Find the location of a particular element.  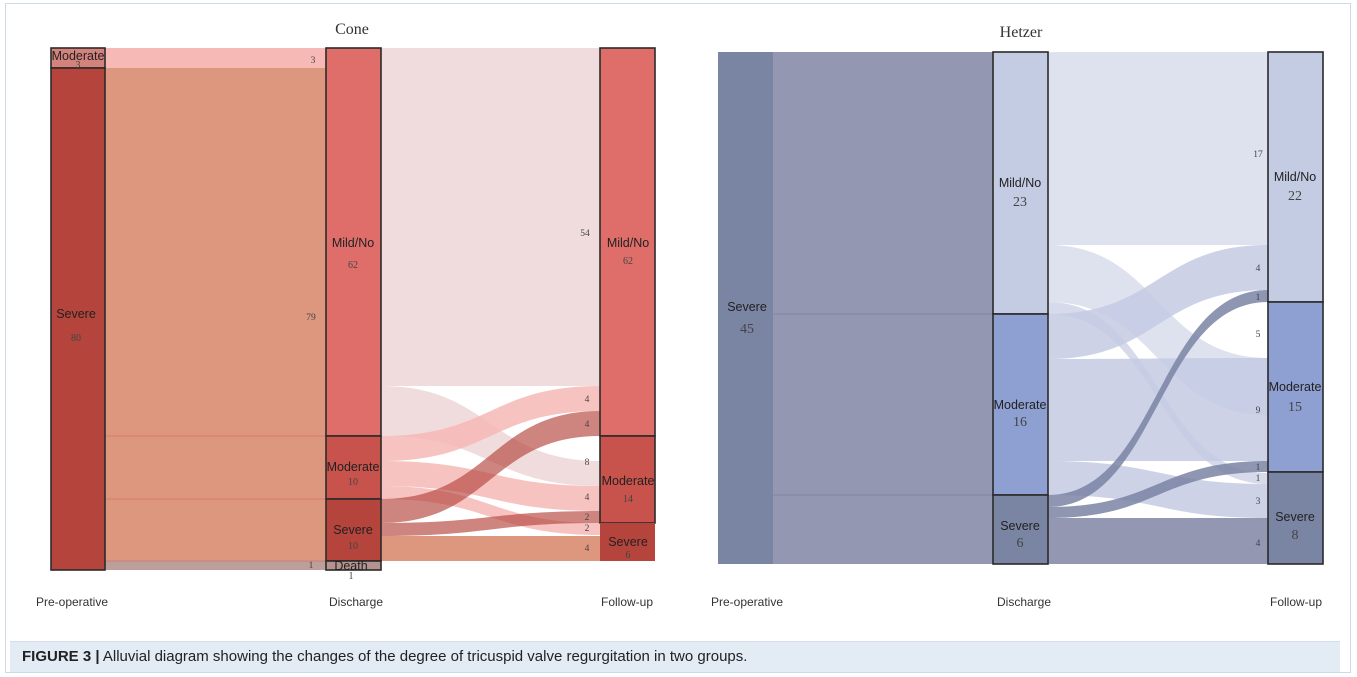

hetzer-node-dis-mild is located at coordinates (1020, 183).